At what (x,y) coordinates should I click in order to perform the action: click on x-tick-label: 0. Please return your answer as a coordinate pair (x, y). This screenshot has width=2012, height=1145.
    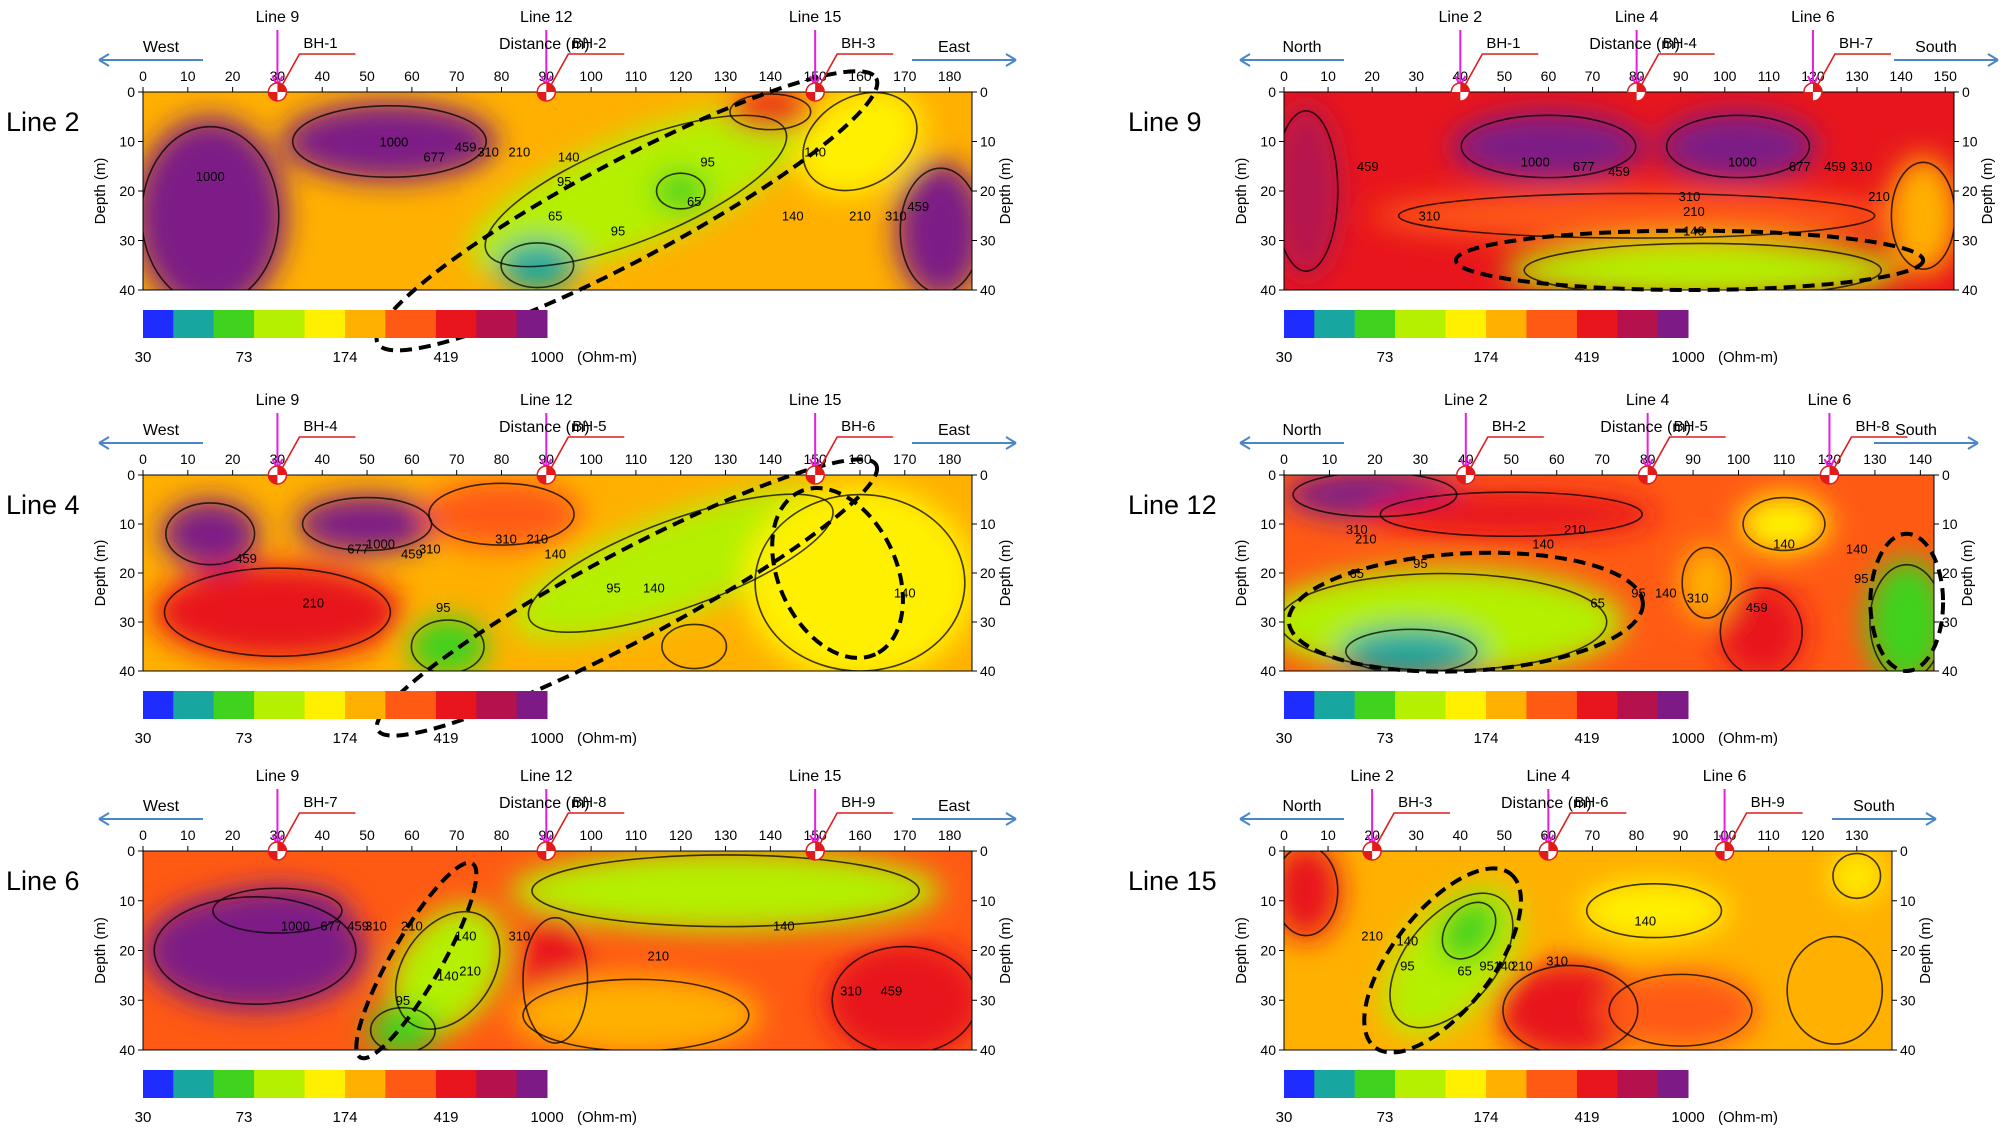
    Looking at the image, I should click on (1284, 459).